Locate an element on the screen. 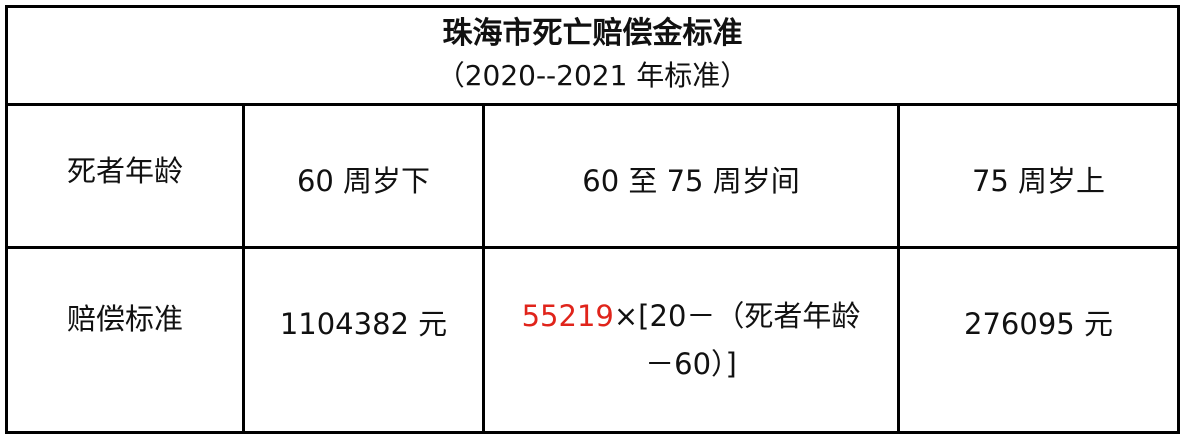 This screenshot has height=440, width=1184. formula-text: ×[20－（死者年龄 is located at coordinates (737, 316).